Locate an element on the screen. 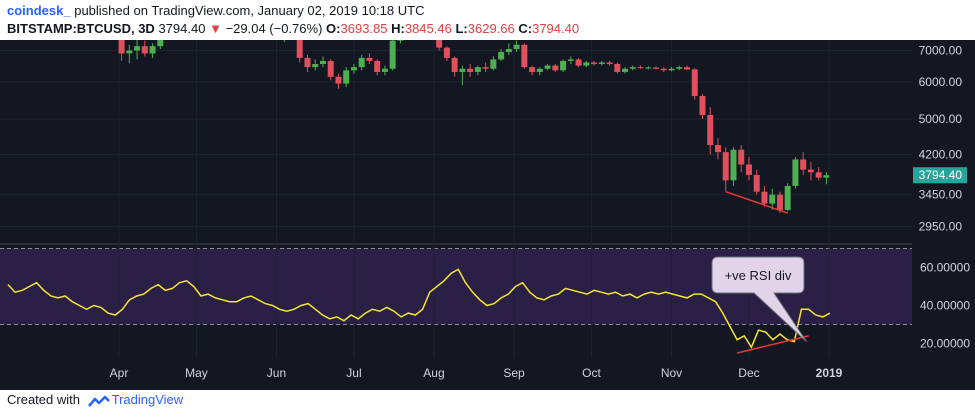 The width and height of the screenshot is (975, 418). time-axis-label: Dec is located at coordinates (748, 373).